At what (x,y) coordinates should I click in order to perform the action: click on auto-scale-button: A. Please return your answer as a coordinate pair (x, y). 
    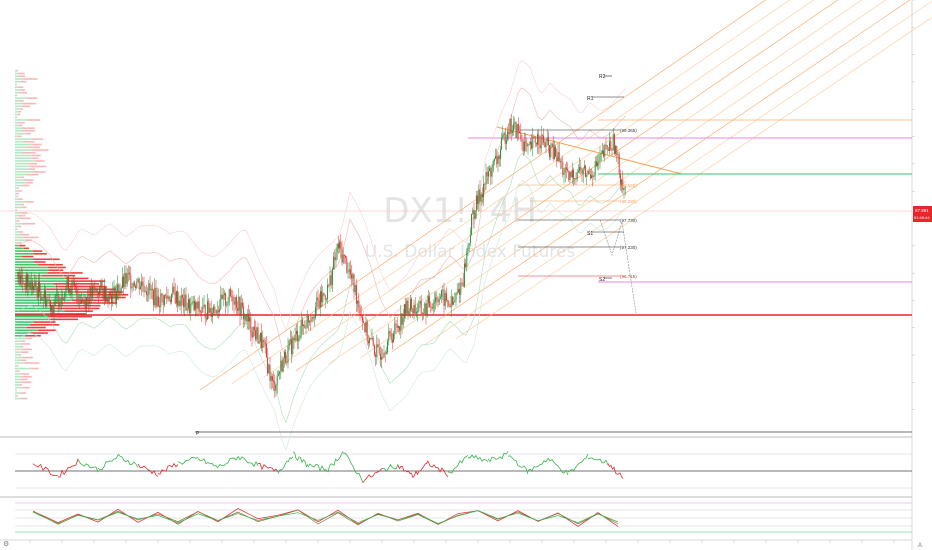
    Looking at the image, I should click on (920, 546).